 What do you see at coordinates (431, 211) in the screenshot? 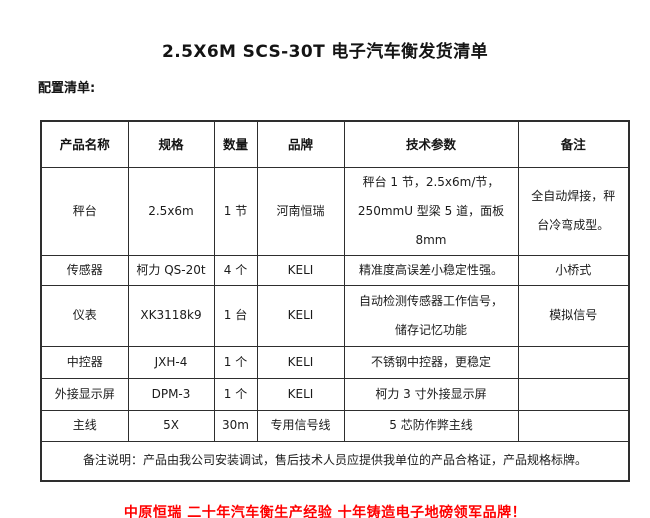
I see `params-cell: 秤台 1 节，2.5x6m/节， 250mmU 型梁 5 道，面板 8mm` at bounding box center [431, 211].